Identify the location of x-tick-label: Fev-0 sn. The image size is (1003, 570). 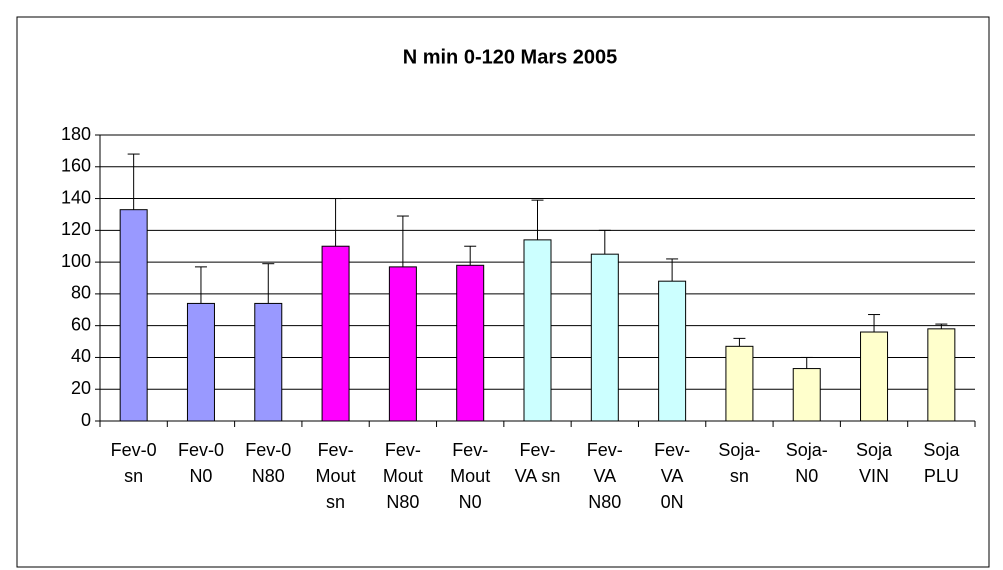
(133, 463).